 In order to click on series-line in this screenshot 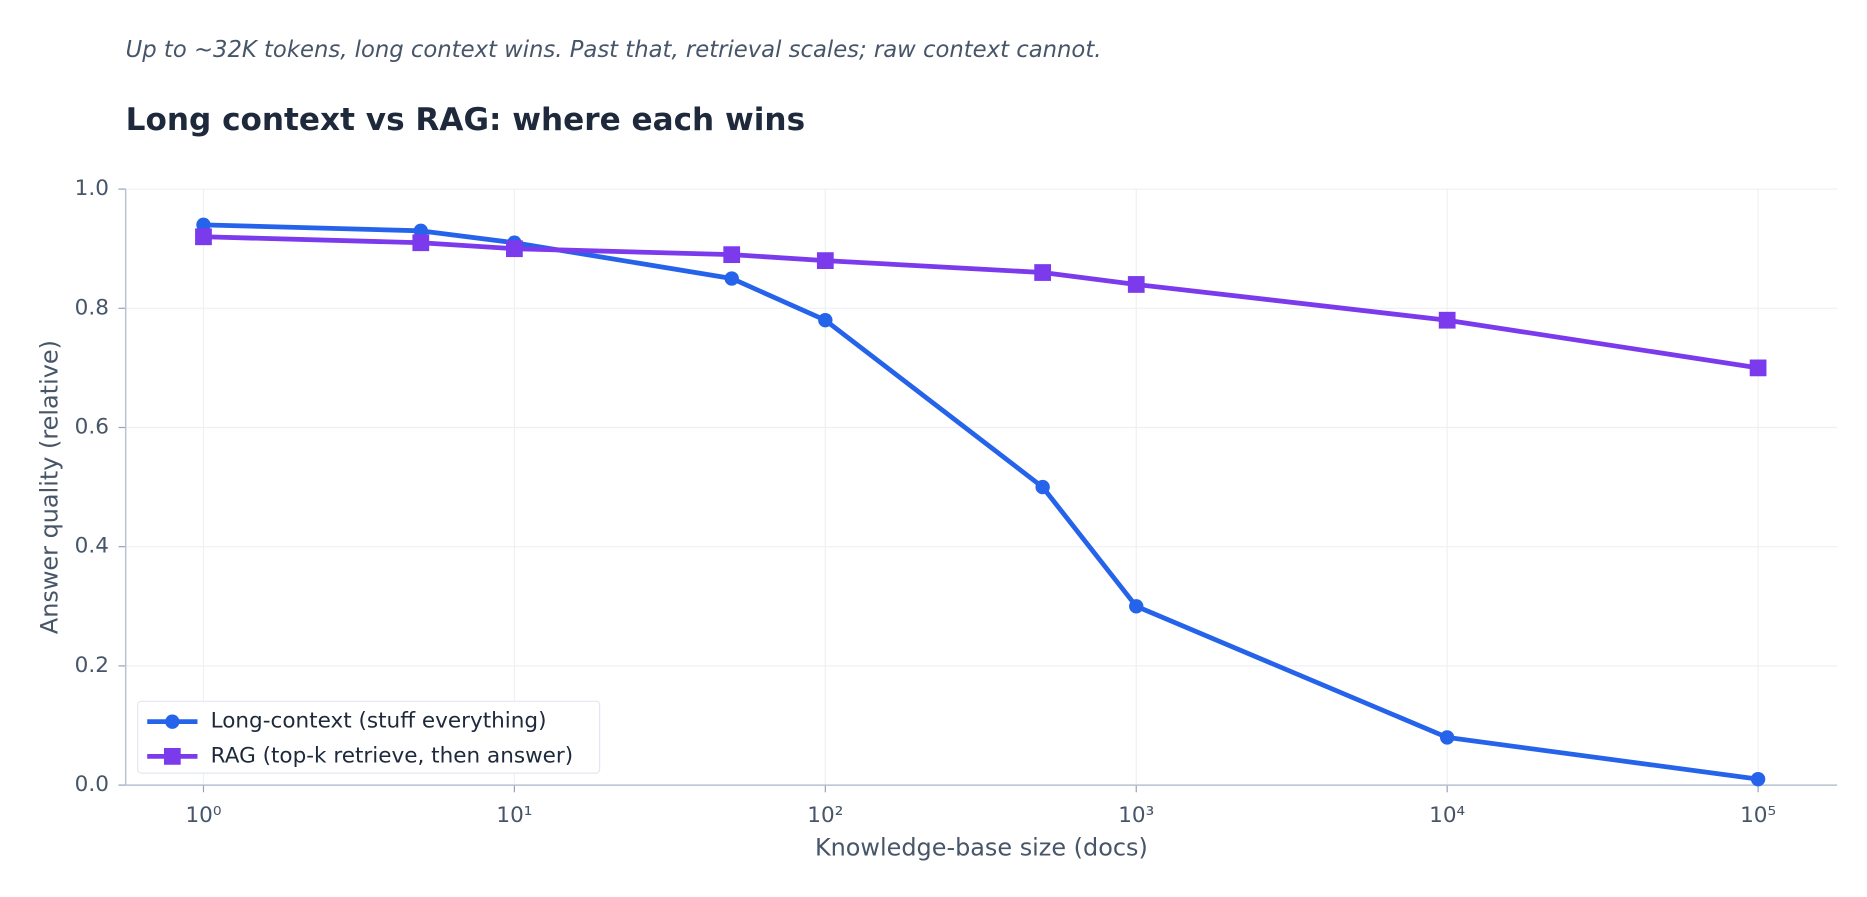, I will do `click(981, 302)`.